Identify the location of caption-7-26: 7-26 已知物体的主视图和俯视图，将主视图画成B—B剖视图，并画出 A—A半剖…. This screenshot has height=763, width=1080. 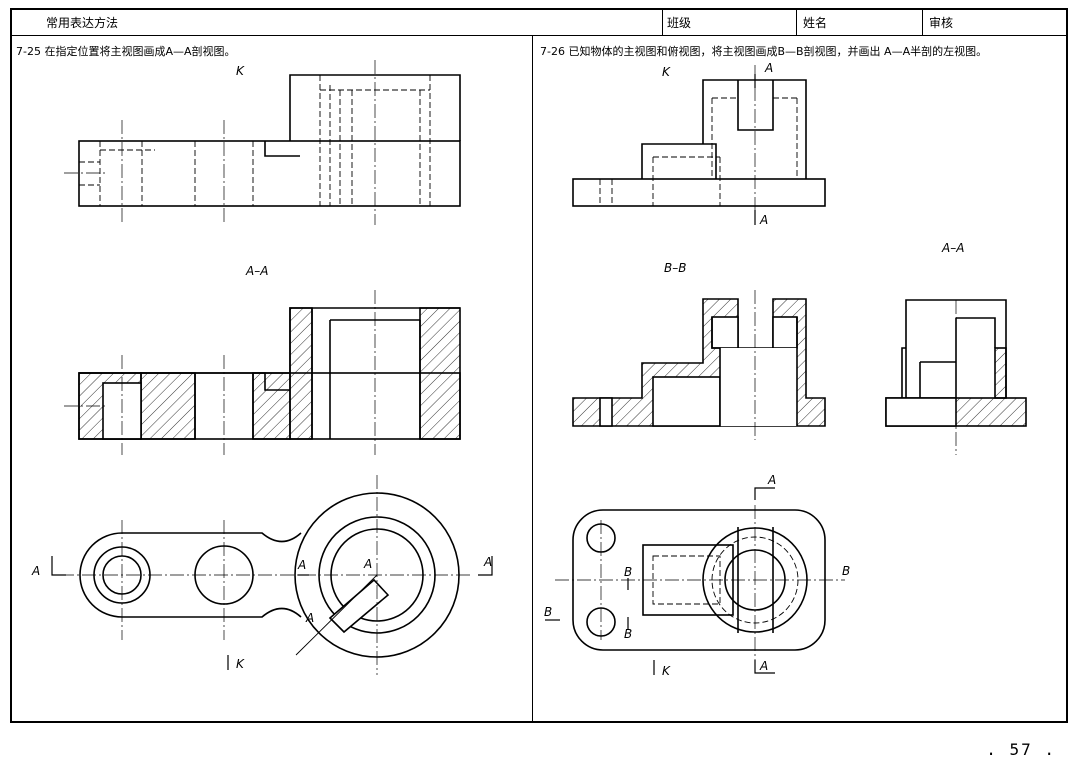
(764, 51).